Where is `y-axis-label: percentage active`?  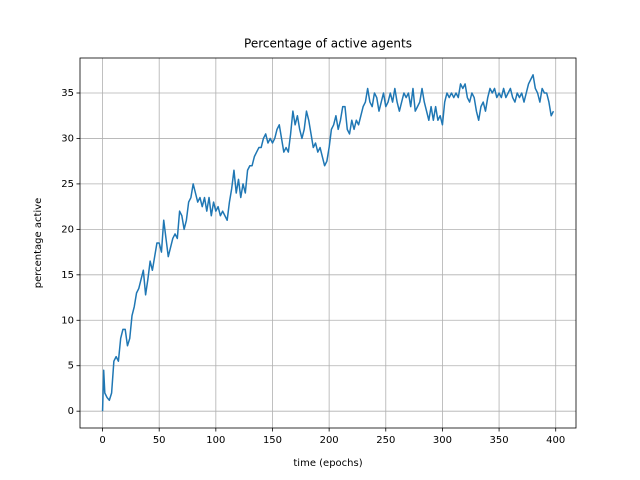
y-axis-label: percentage active is located at coordinates (38, 243).